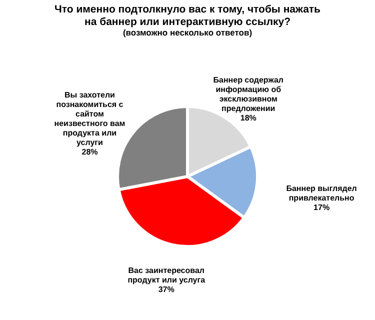 The height and width of the screenshot is (320, 375). Describe the element at coordinates (321, 193) in the screenshot. I see `slice-label: Баннер выглядел привлекательно` at that location.